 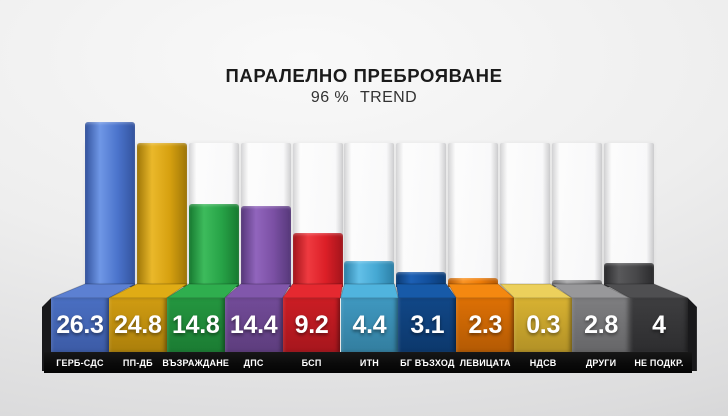 I want to click on bar-value-9: 2.8, so click(x=601, y=324).